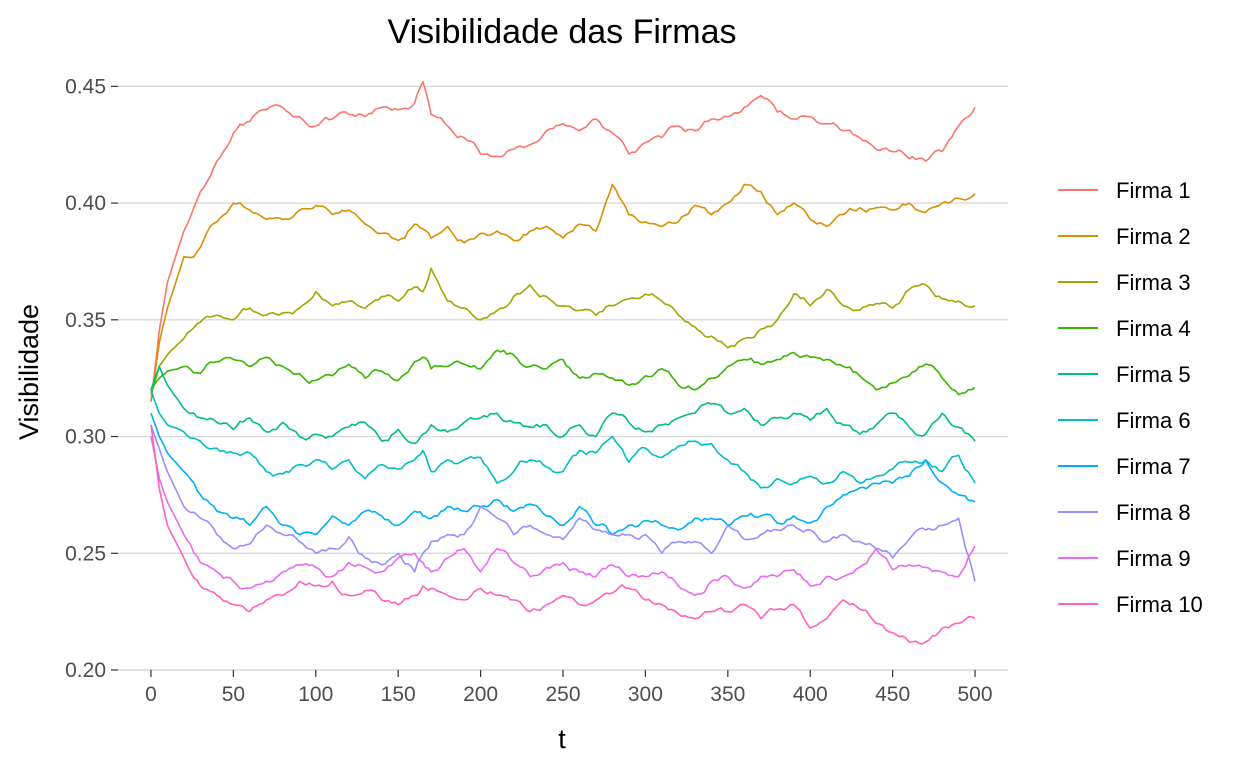 Image resolution: width=1248 pixels, height=768 pixels. I want to click on x-tick-label: 300, so click(645, 694).